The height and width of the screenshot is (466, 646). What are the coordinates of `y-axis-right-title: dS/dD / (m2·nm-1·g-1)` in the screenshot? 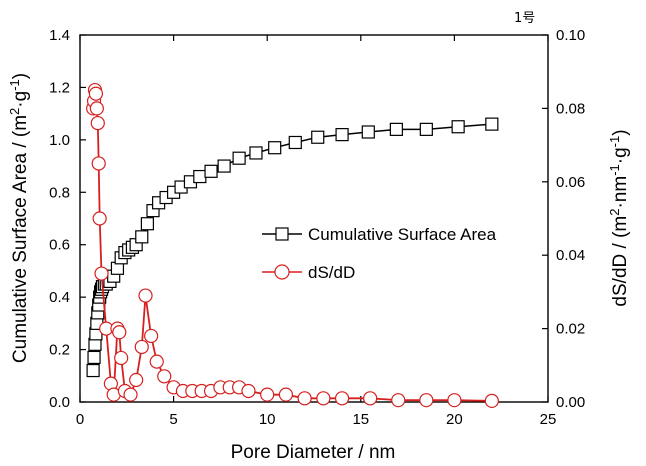 It's located at (619, 217).